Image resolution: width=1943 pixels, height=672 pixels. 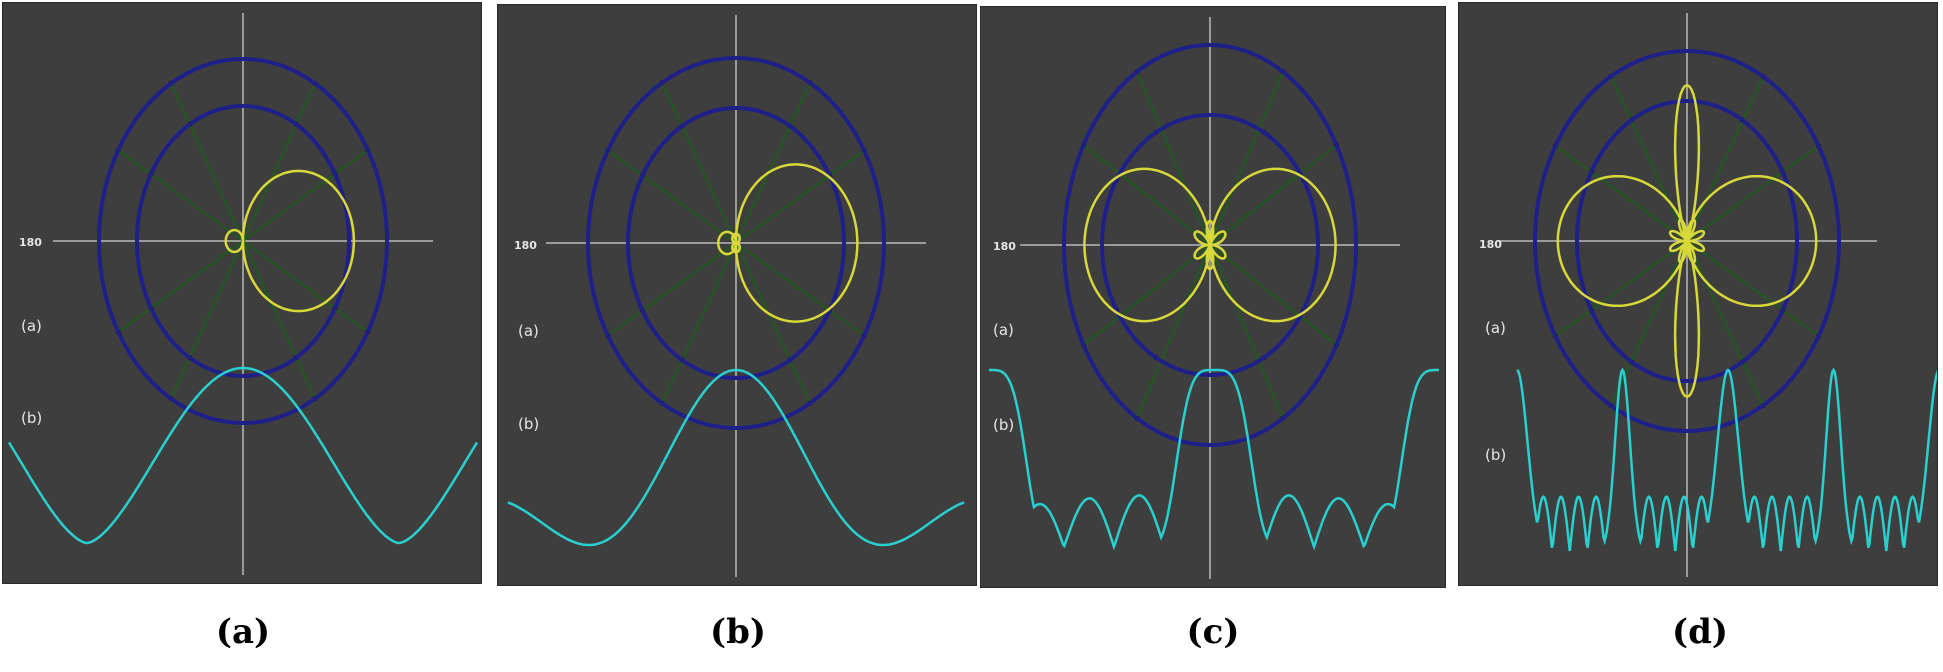 What do you see at coordinates (738, 632) in the screenshot?
I see `caption-b: (b)` at bounding box center [738, 632].